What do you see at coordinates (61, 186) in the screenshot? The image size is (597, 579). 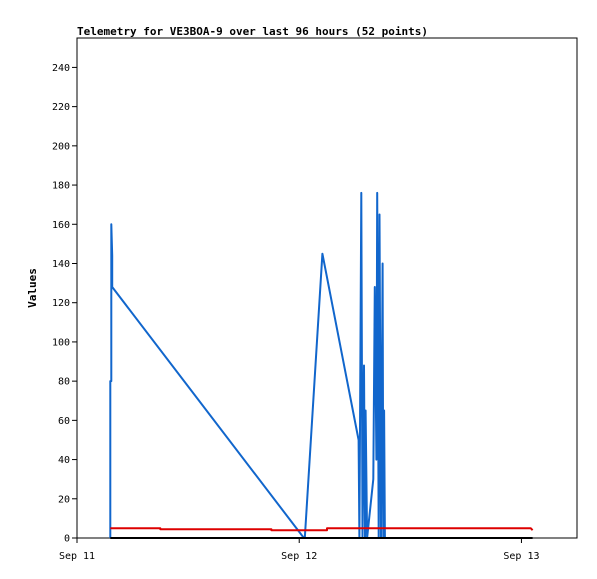 I see `y-tick-label: 180` at bounding box center [61, 186].